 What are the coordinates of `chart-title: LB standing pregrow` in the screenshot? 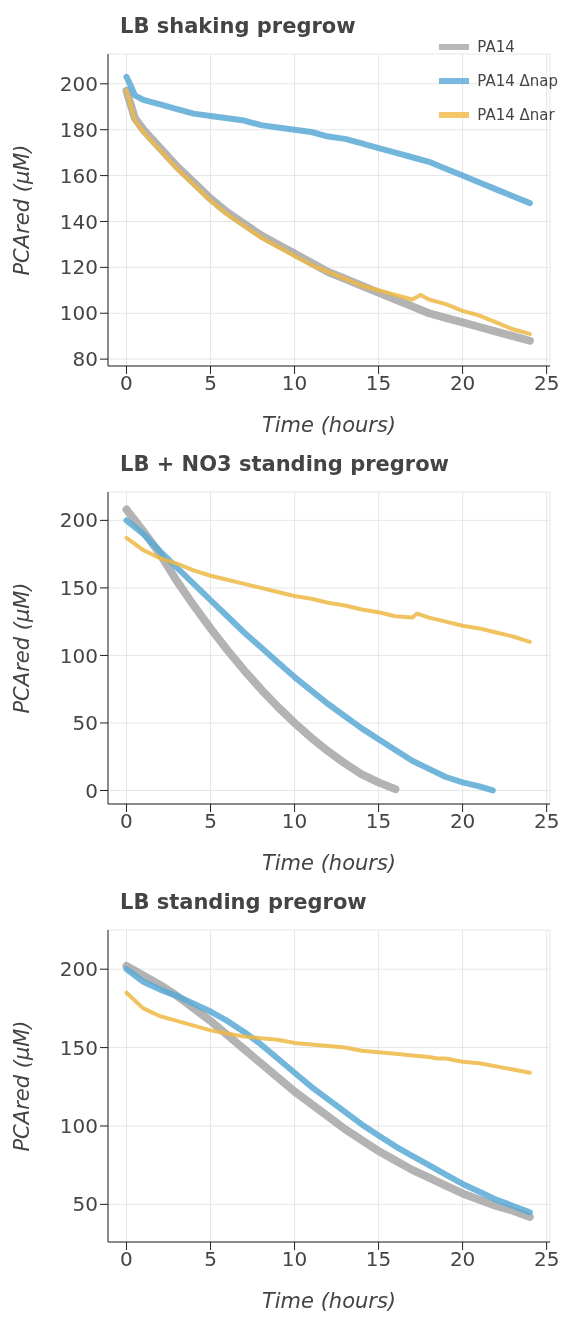 It's located at (243, 902).